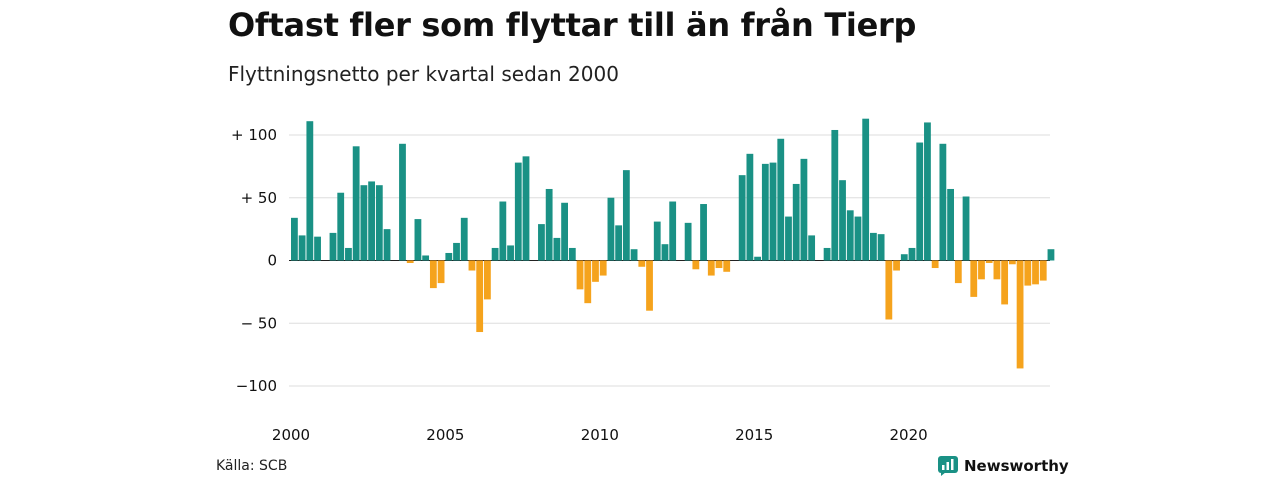 Image resolution: width=1280 pixels, height=480 pixels. What do you see at coordinates (259, 323) in the screenshot?
I see `y-tick-label: − 50` at bounding box center [259, 323].